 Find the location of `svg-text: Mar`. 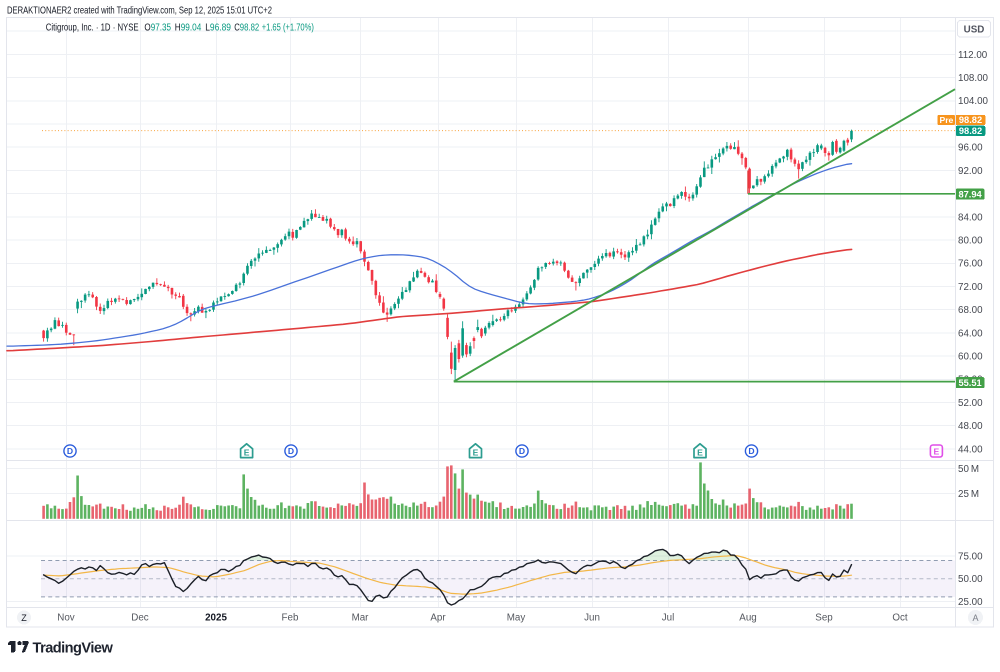

svg-text: Mar is located at coordinates (361, 618).